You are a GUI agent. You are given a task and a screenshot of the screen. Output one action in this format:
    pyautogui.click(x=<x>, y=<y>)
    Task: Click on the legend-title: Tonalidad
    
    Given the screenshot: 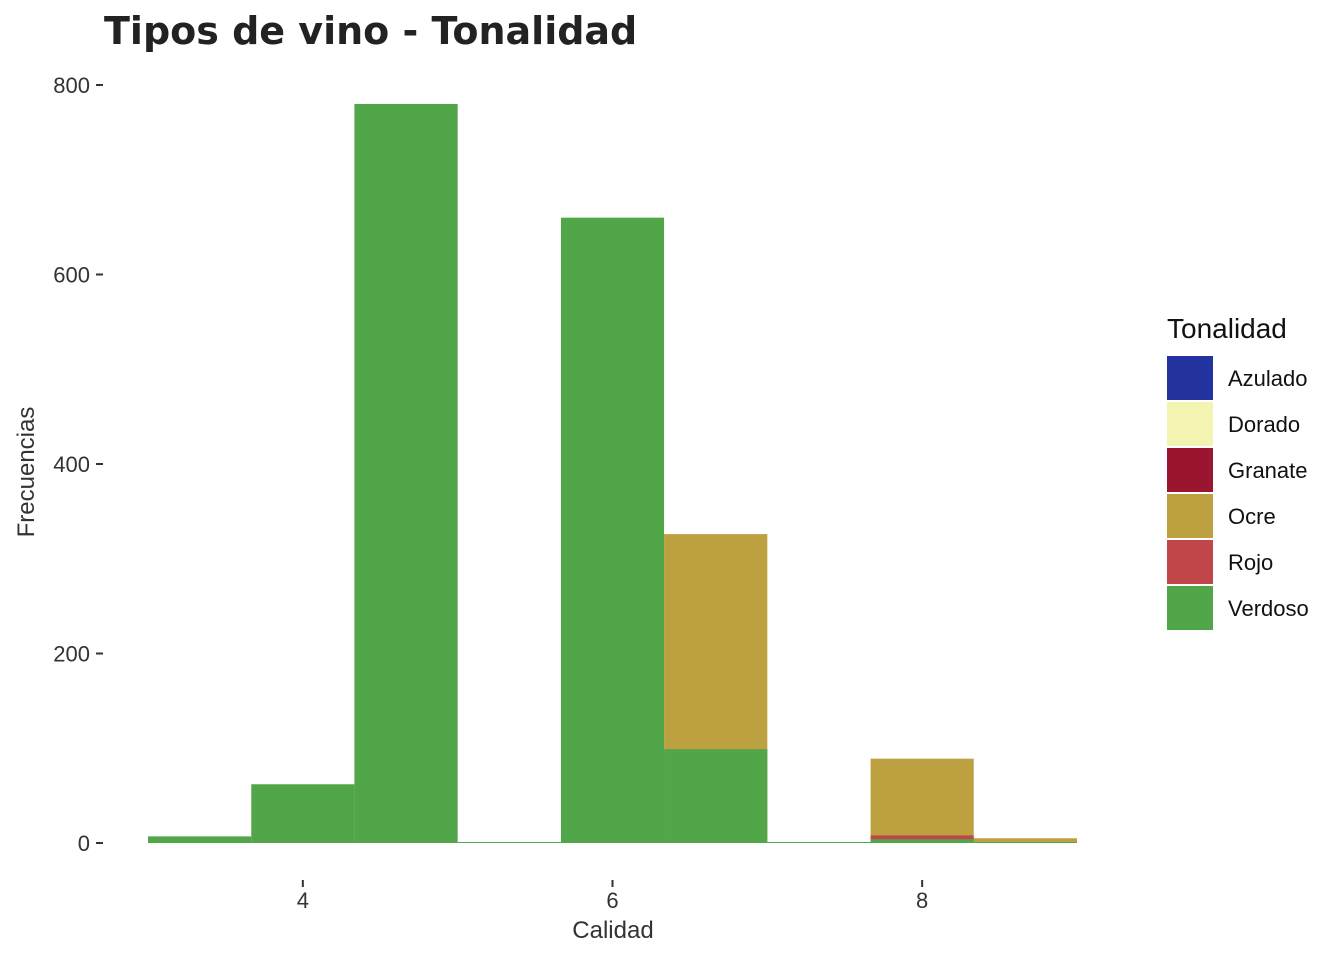 What is the action you would take?
    pyautogui.click(x=1227, y=328)
    